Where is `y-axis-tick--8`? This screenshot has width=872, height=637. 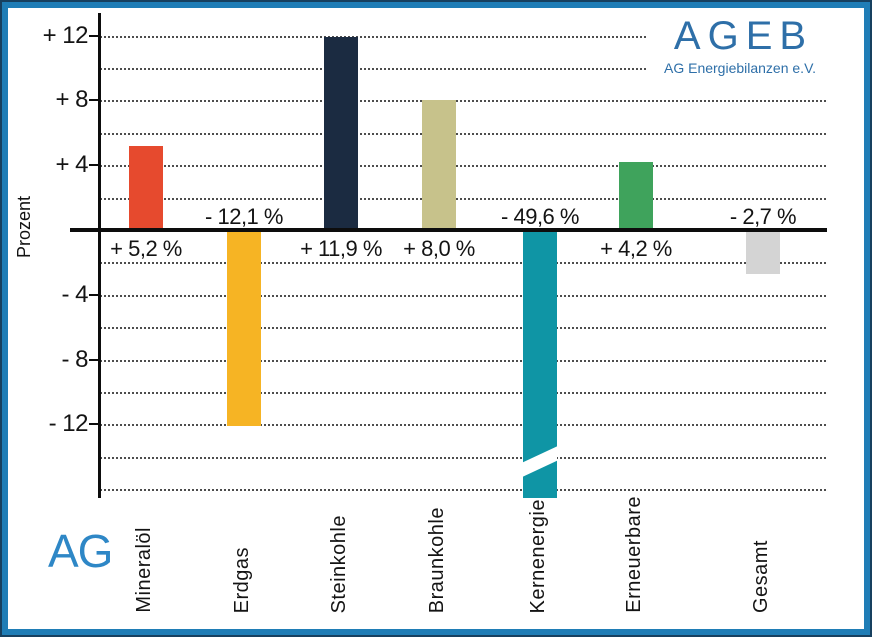
y-axis-tick--8 is located at coordinates (94, 359).